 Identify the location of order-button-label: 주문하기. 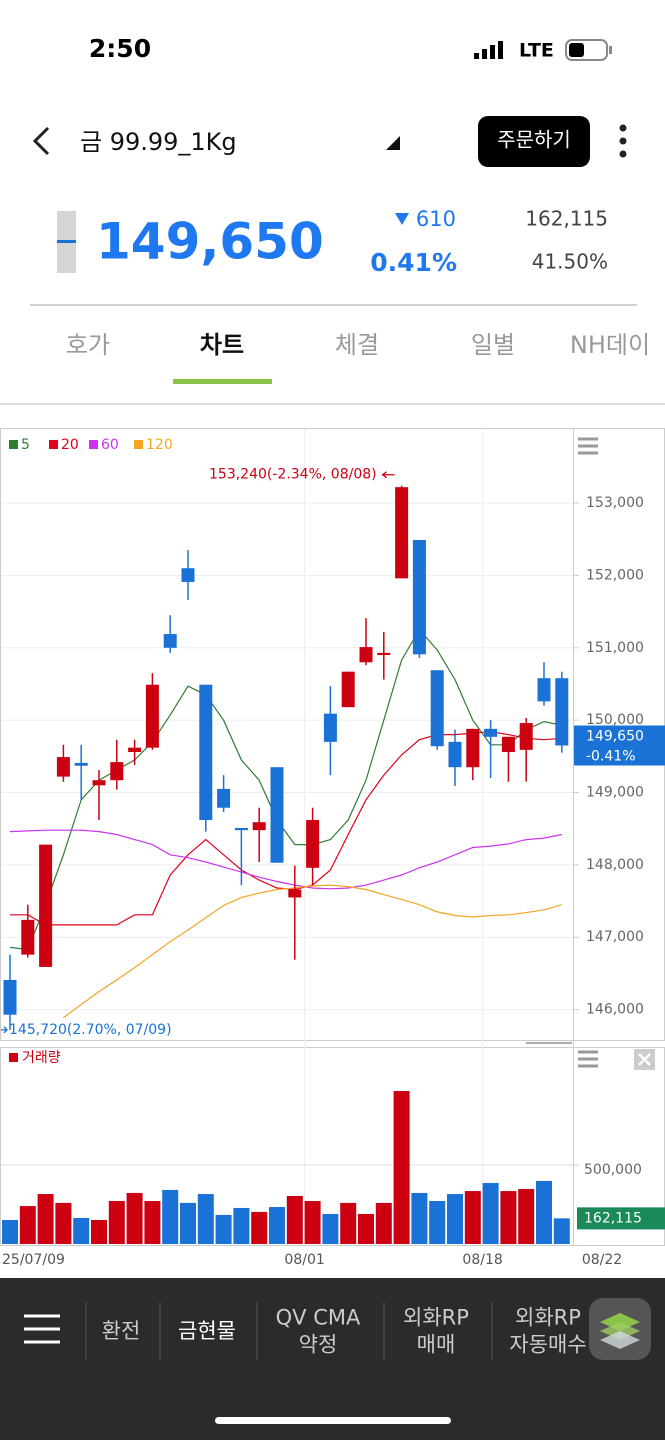
(534, 140).